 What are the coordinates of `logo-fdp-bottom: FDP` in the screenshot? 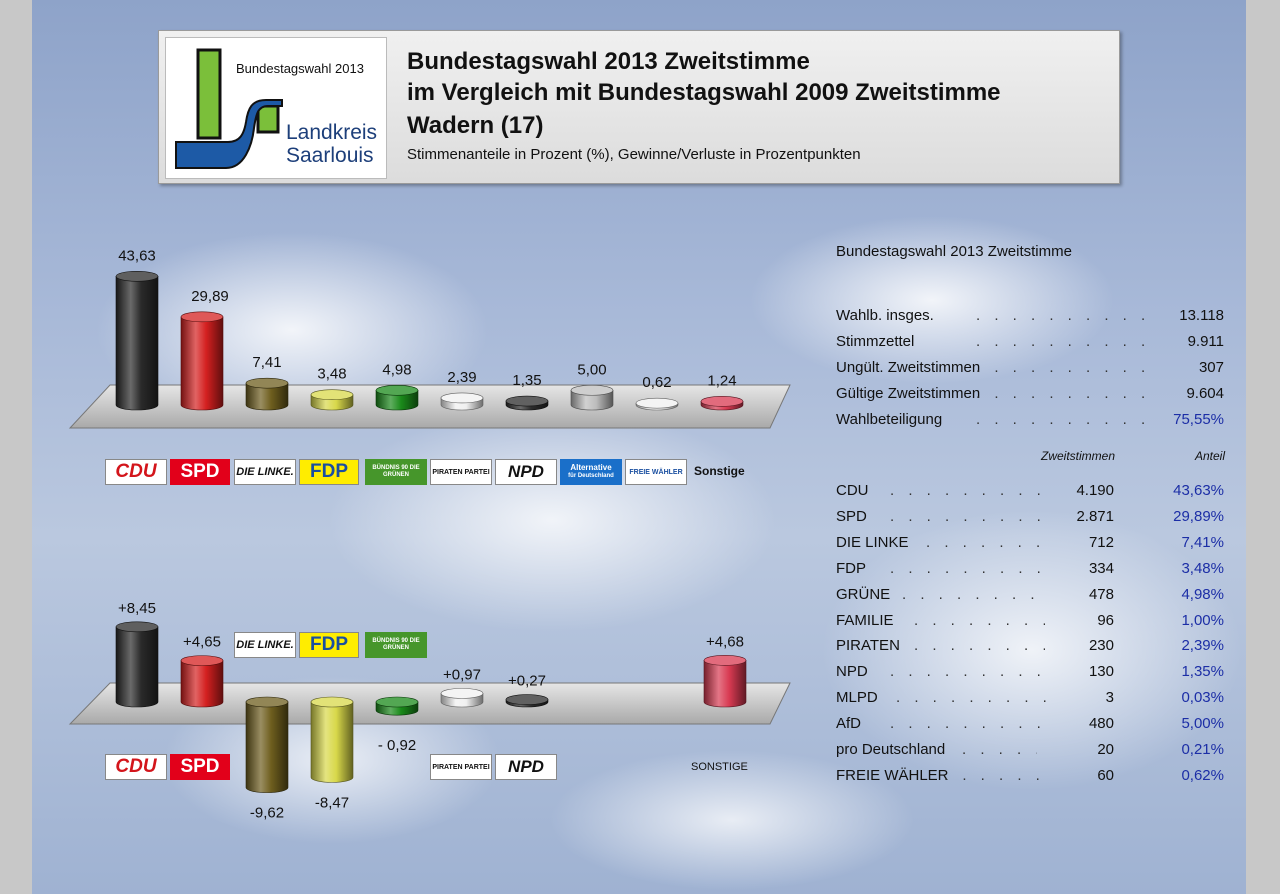 It's located at (329, 645).